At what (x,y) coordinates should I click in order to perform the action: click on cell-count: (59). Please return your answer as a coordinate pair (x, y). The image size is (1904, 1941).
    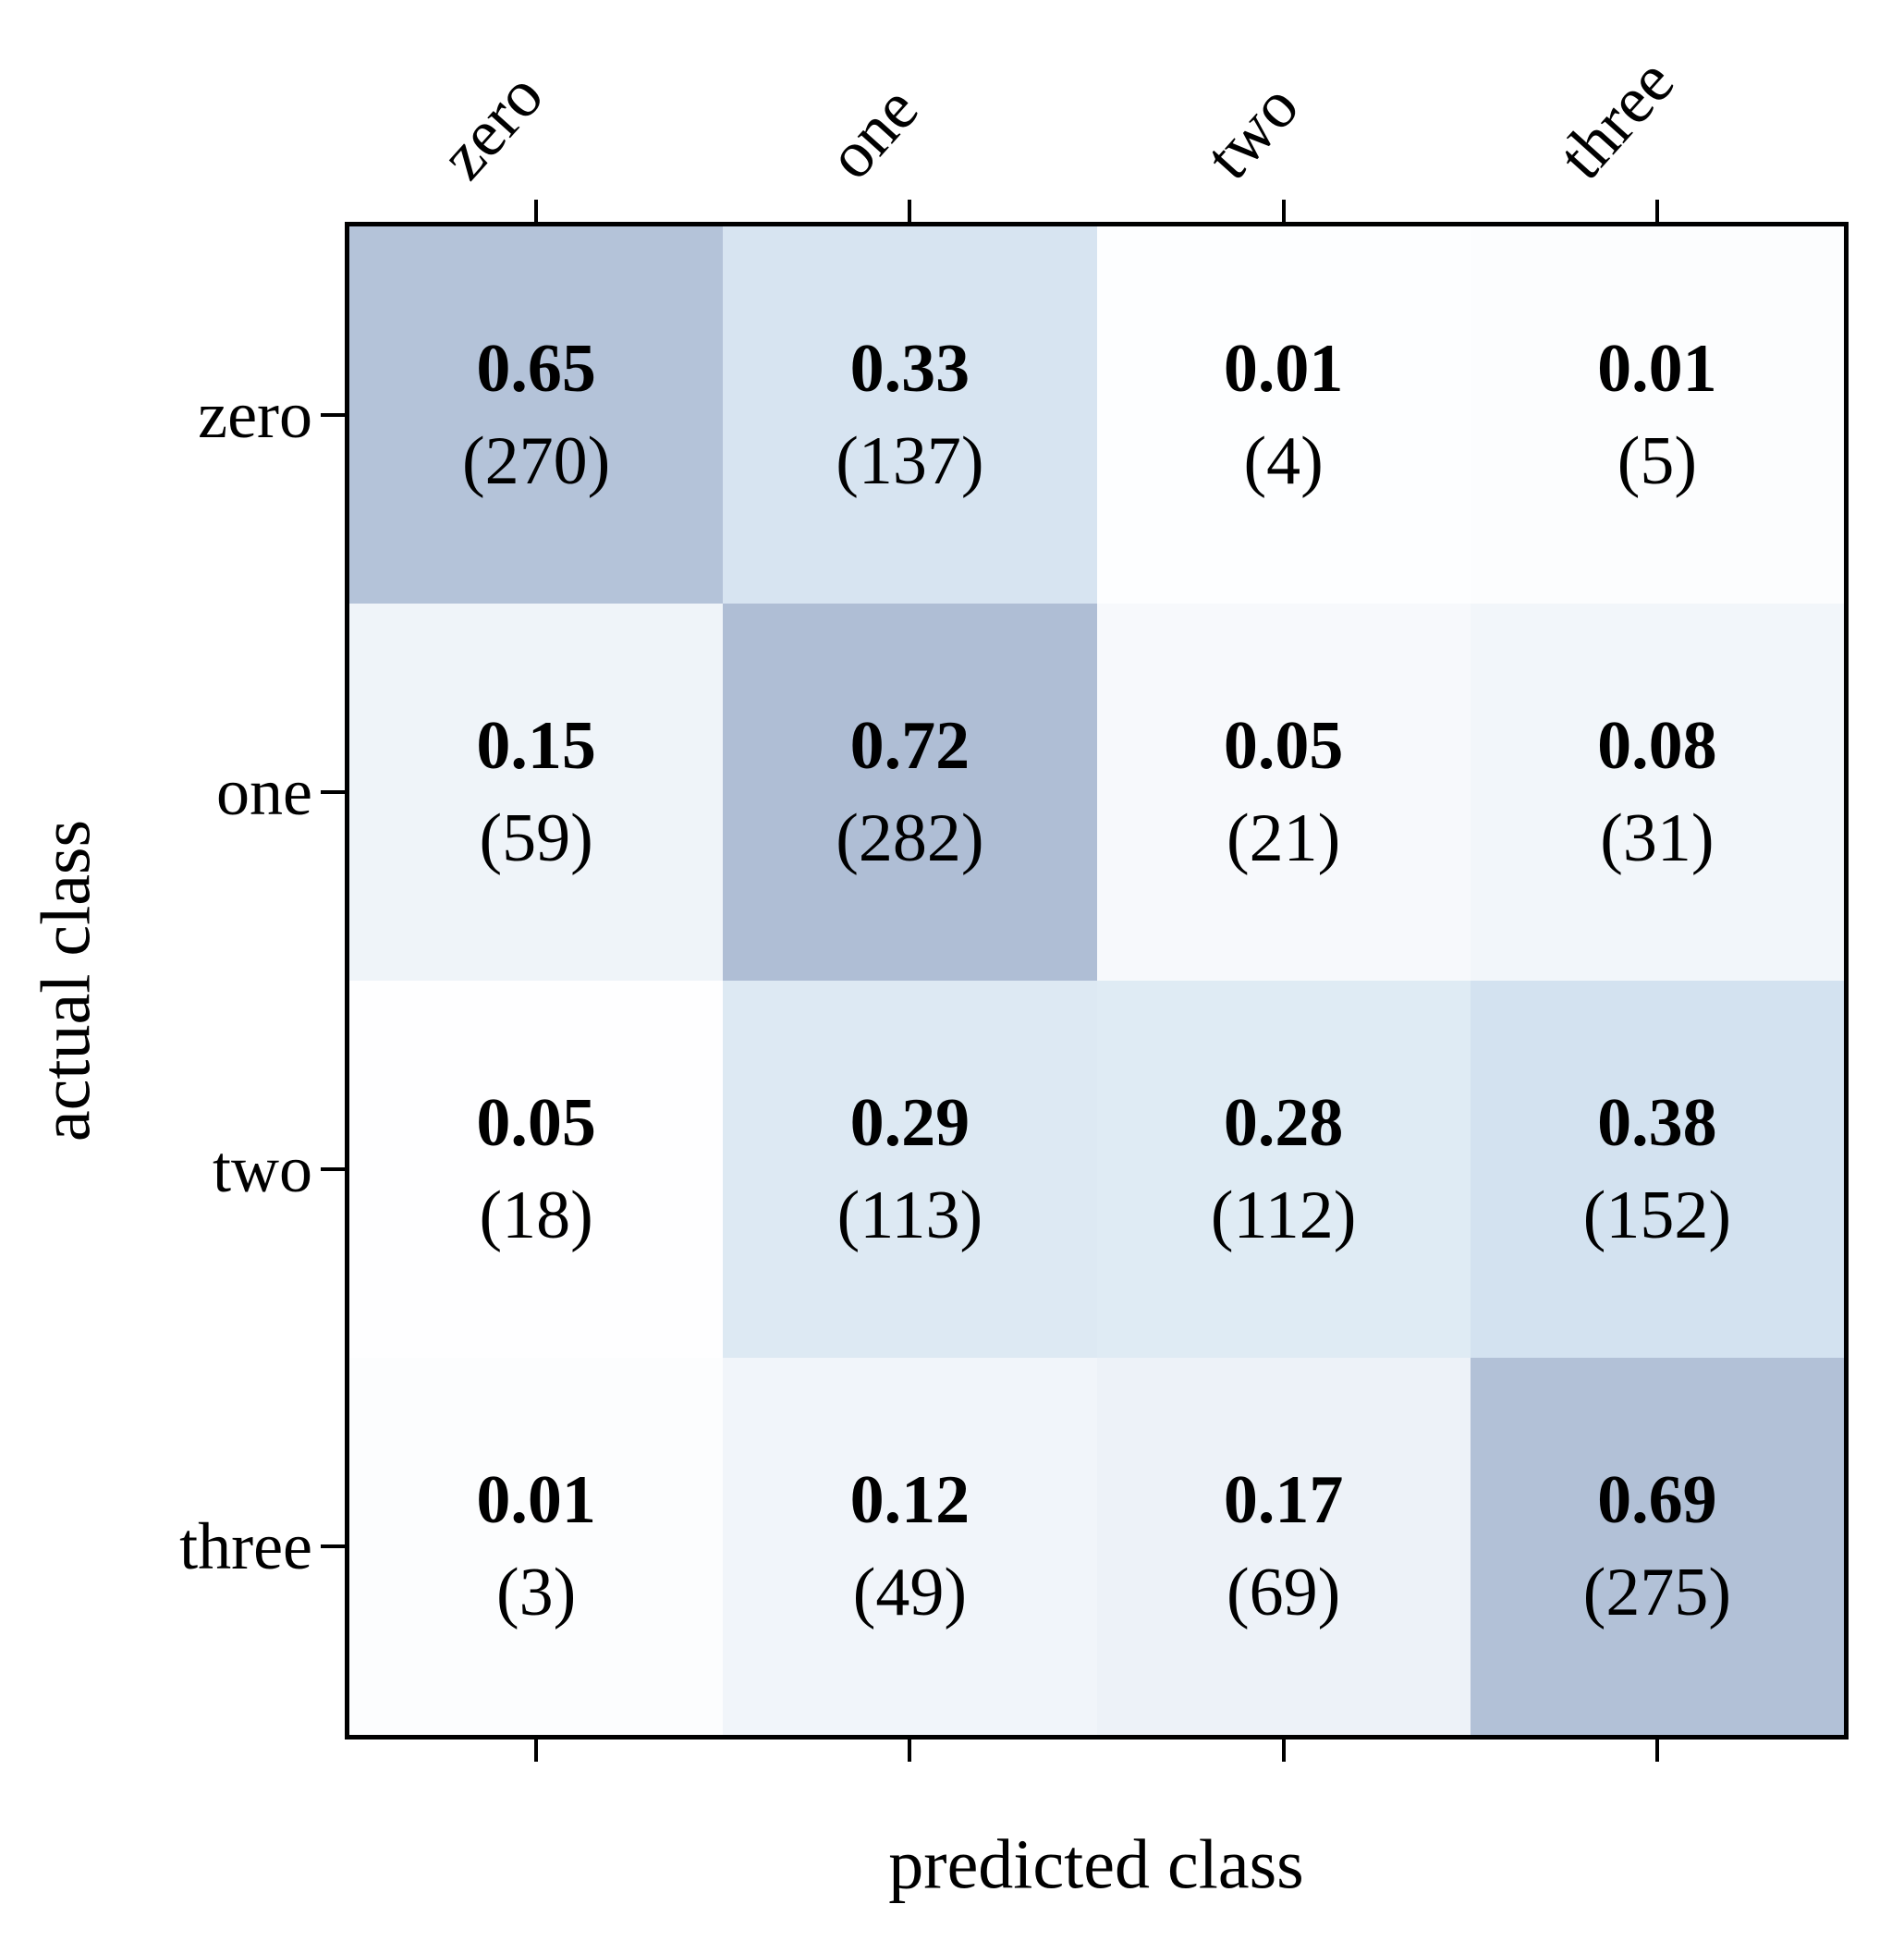
    Looking at the image, I should click on (536, 838).